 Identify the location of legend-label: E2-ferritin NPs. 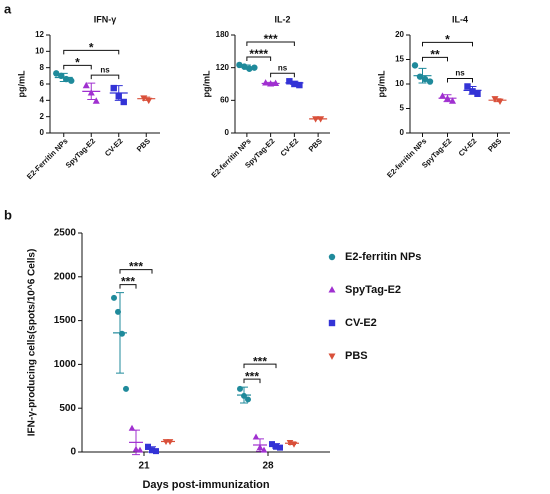
(383, 257).